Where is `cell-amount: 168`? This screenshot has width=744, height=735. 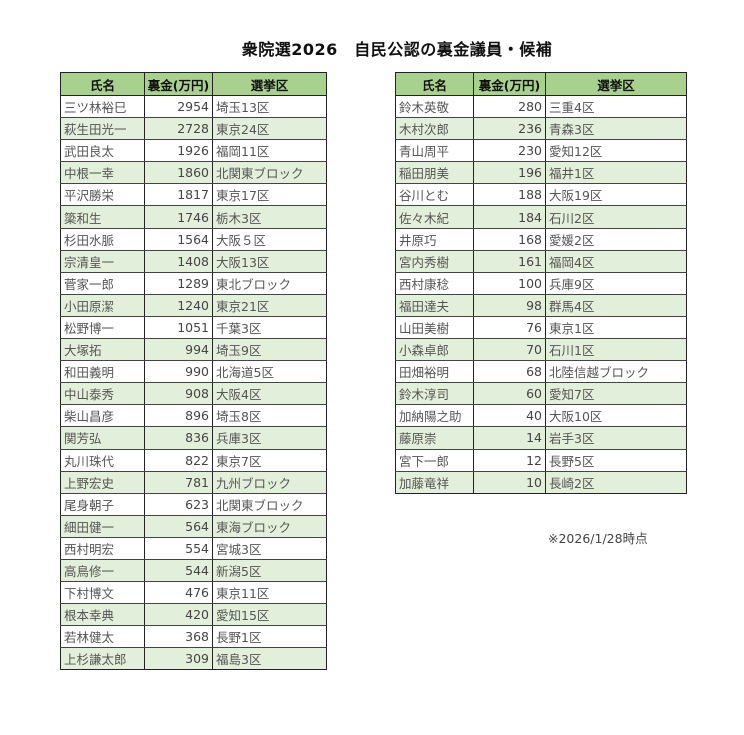 cell-amount: 168 is located at coordinates (509, 239).